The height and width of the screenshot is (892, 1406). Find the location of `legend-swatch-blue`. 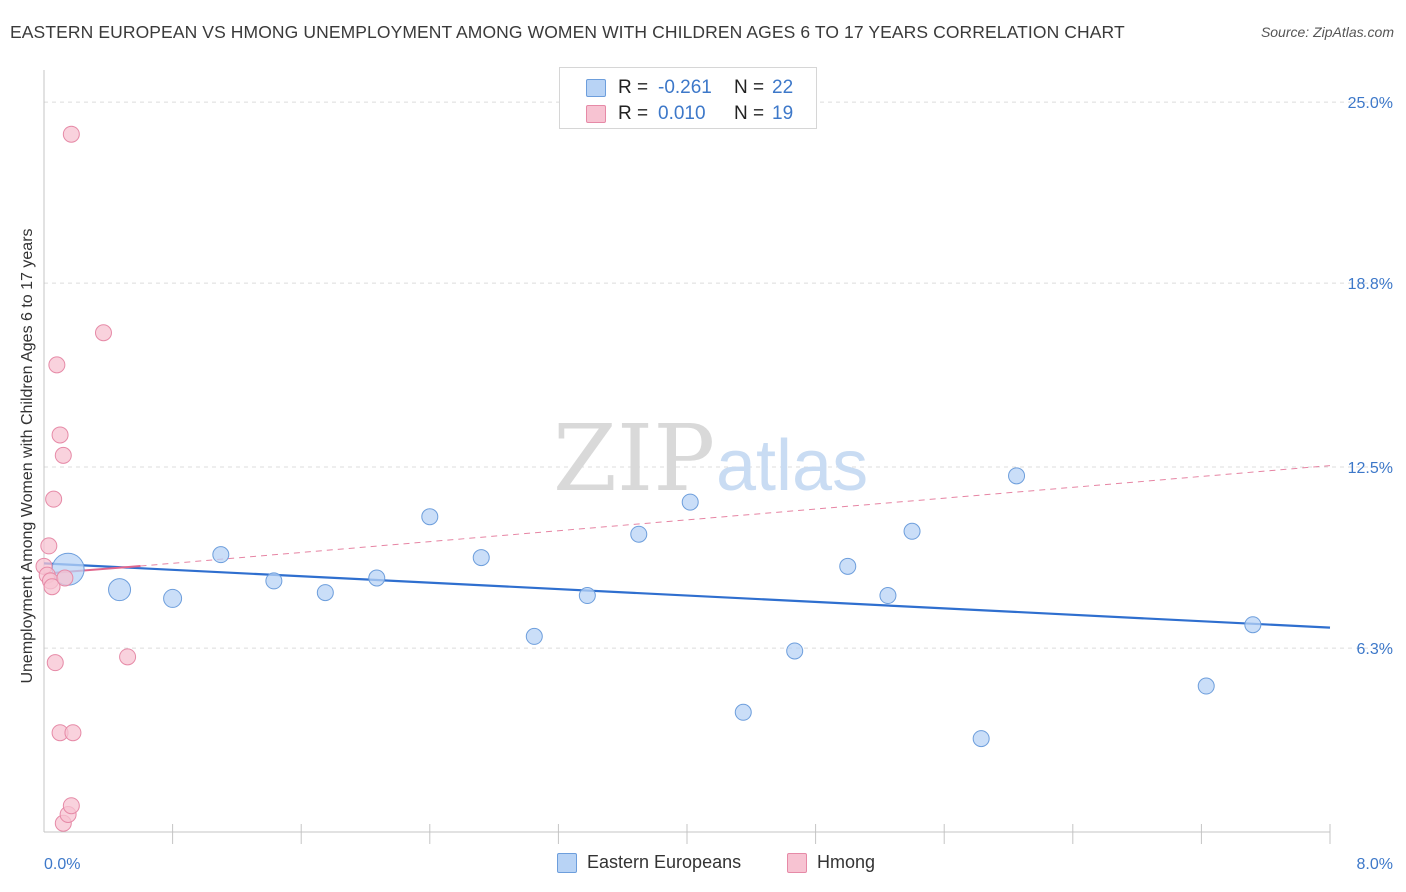

legend-swatch-blue is located at coordinates (596, 88).